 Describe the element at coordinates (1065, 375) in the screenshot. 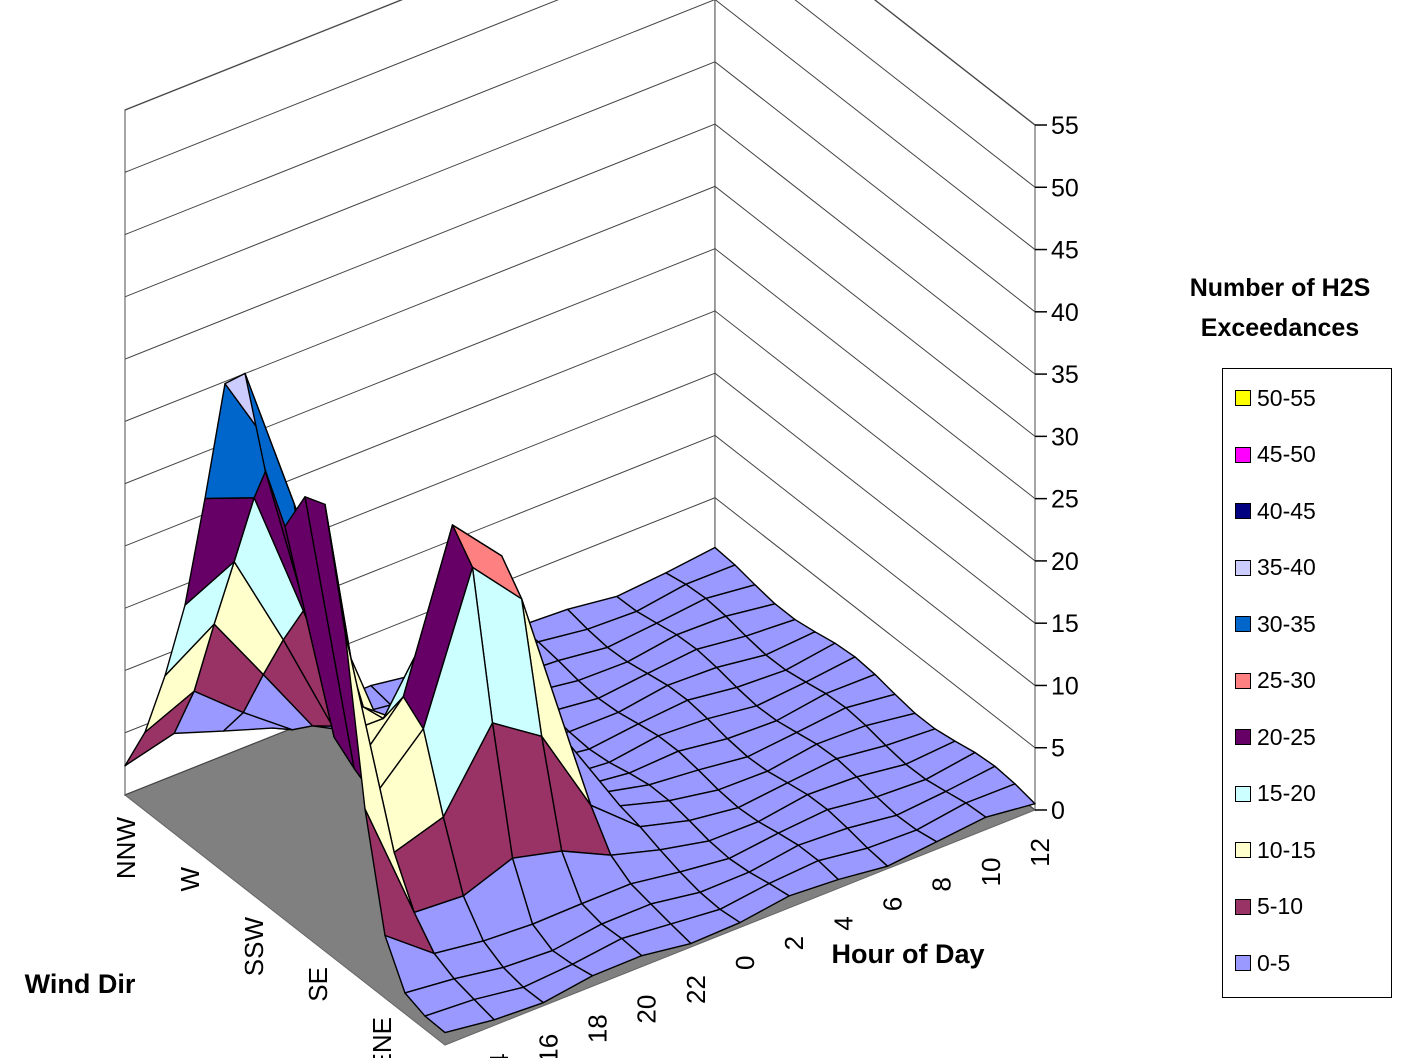

I see `z-tick-label: 35` at that location.